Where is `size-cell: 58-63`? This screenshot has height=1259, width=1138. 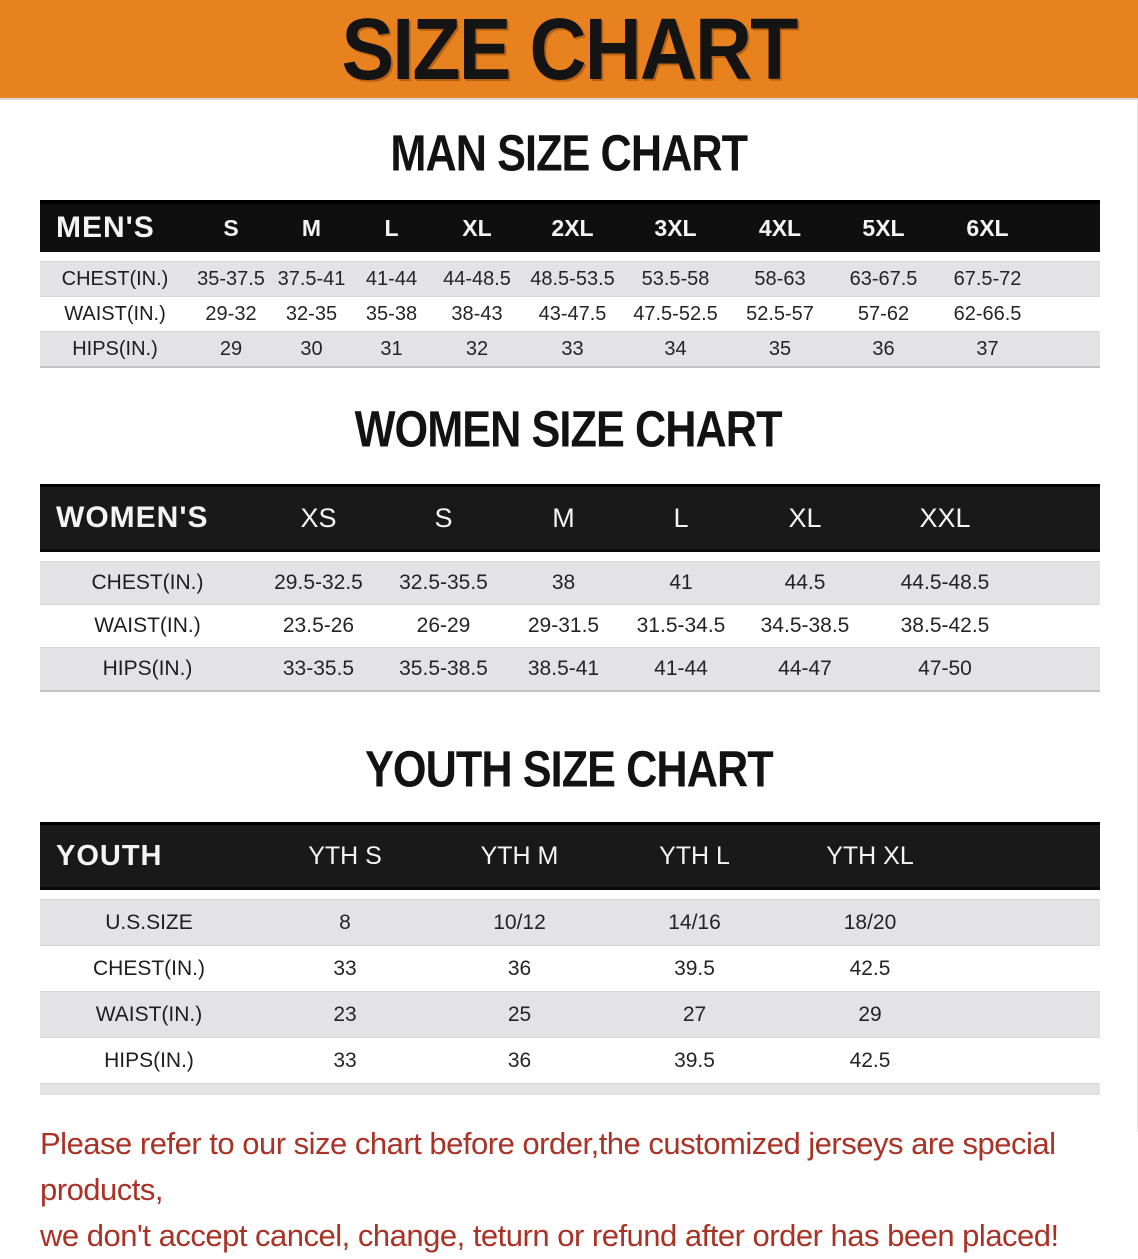 size-cell: 58-63 is located at coordinates (780, 279).